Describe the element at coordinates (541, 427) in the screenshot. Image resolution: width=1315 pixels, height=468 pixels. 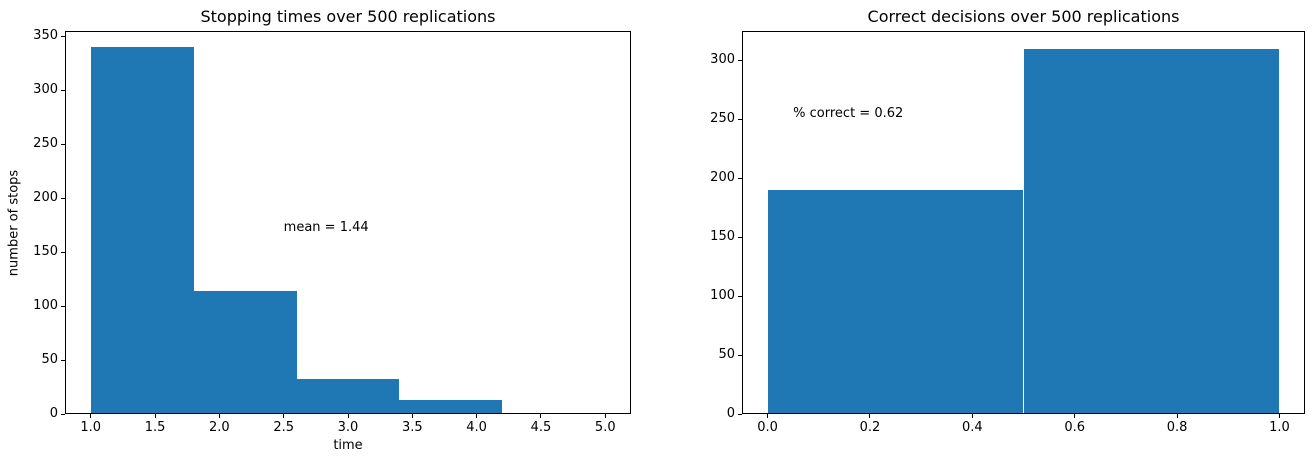
I see `x-tick-label: 4.5` at that location.